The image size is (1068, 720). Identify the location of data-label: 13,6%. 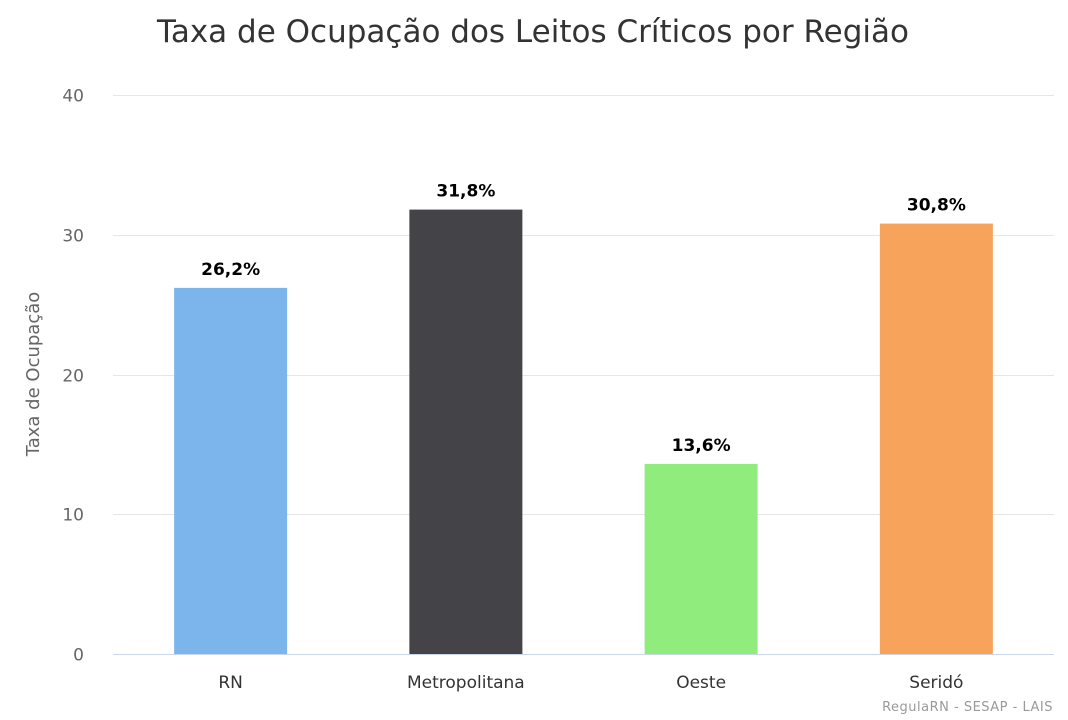
(701, 446).